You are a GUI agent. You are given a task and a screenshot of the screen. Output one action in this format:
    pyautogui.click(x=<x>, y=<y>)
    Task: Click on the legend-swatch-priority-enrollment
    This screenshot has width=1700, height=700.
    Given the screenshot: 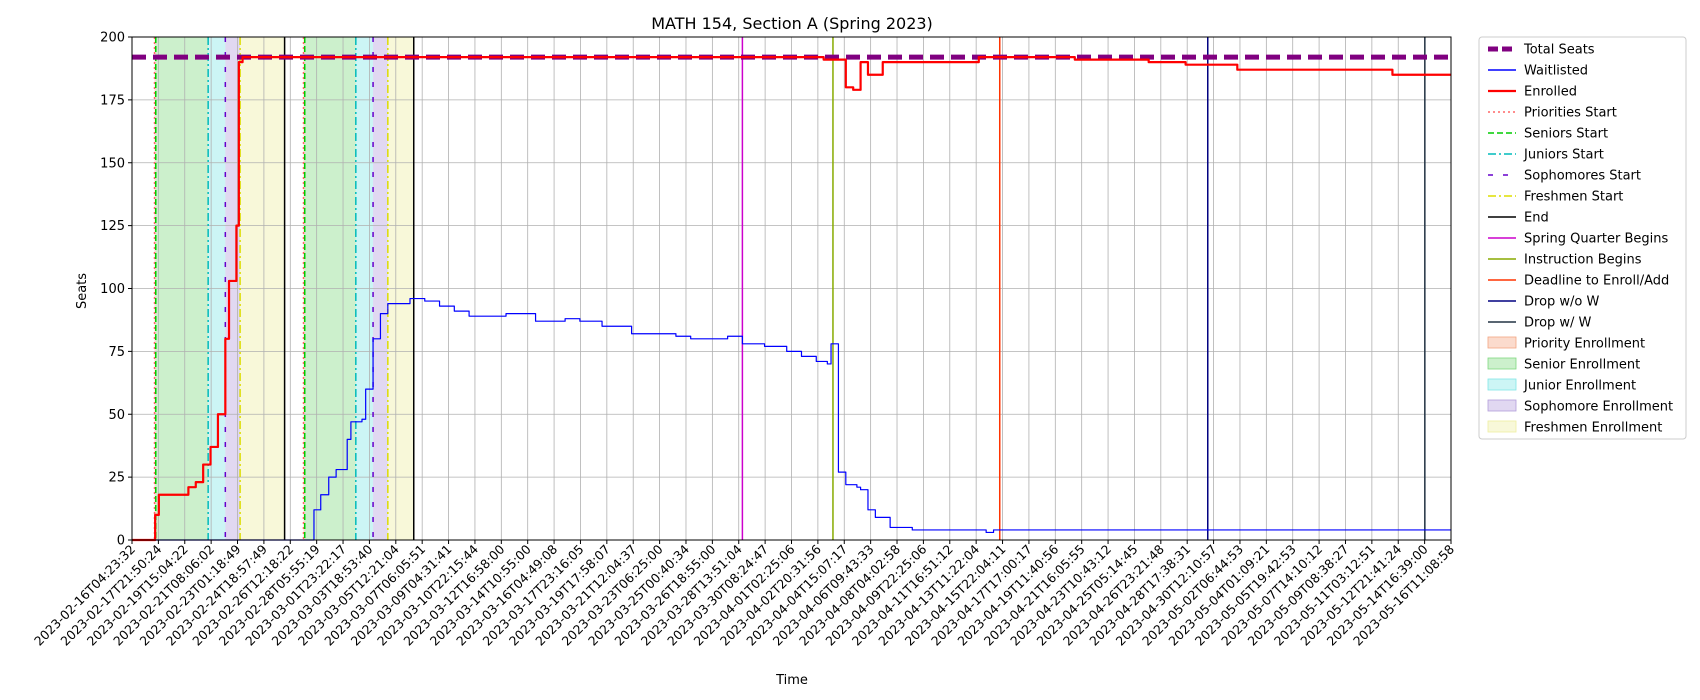 What is the action you would take?
    pyautogui.click(x=1502, y=342)
    